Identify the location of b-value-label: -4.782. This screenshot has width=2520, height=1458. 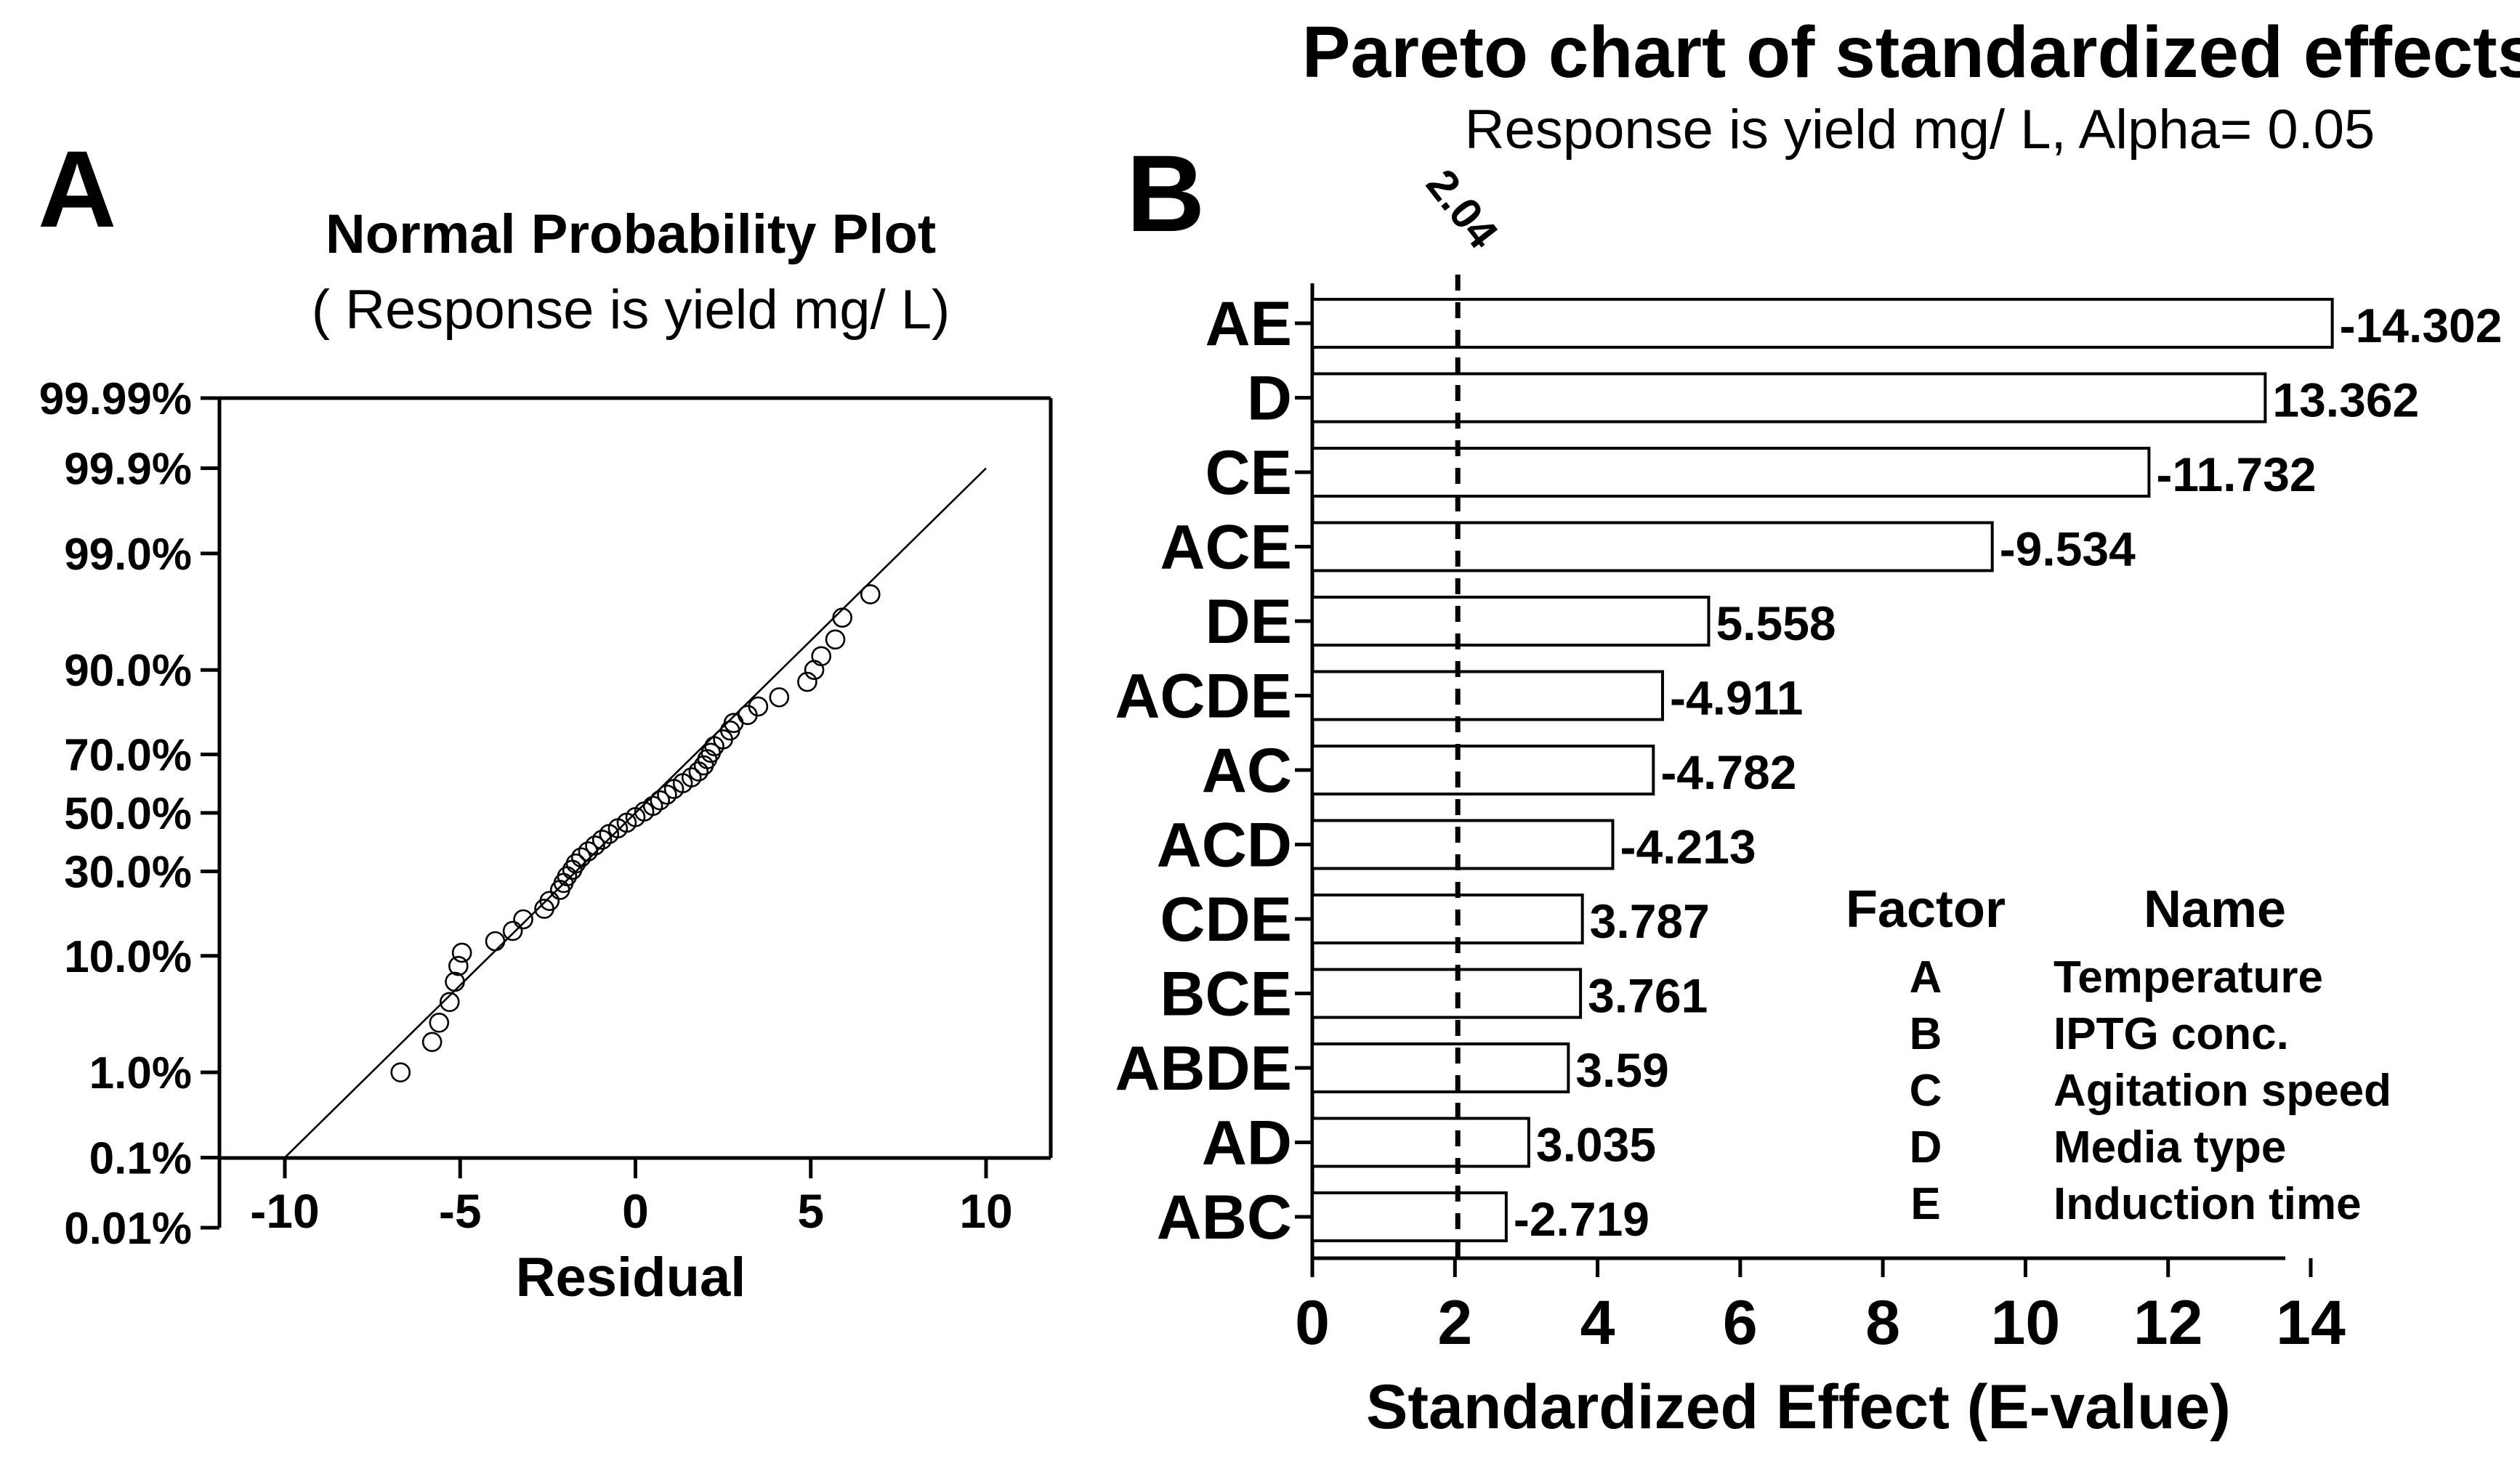
(1728, 772).